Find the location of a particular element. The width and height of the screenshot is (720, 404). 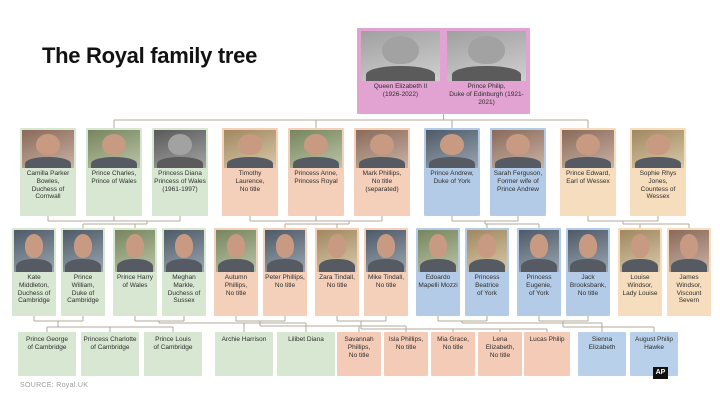

person-name: Zara Tindall, is located at coordinates (337, 277).